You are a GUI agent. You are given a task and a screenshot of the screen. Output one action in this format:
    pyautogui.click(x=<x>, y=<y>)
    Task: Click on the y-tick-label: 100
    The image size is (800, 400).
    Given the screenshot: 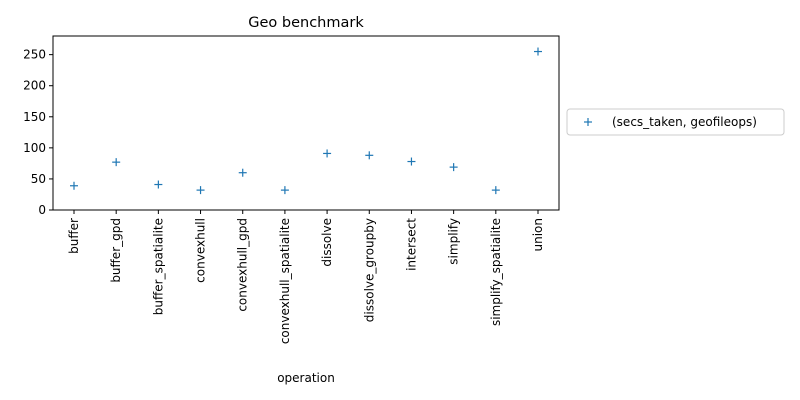 What is the action you would take?
    pyautogui.click(x=34, y=148)
    